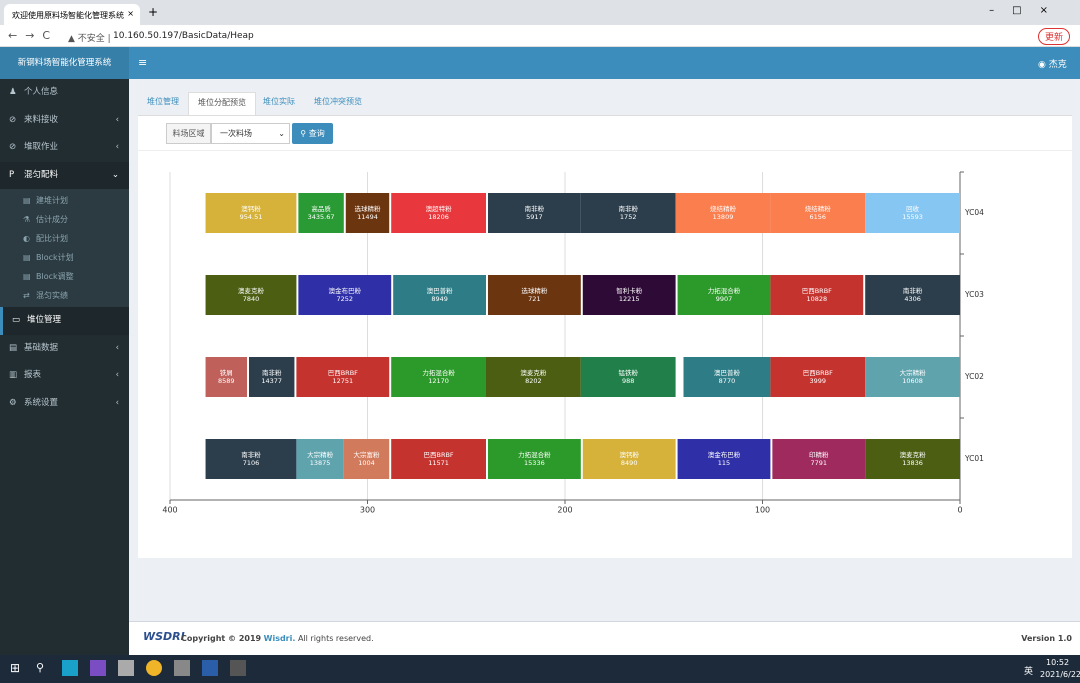  I want to click on block-amount: 8589, so click(226, 381).